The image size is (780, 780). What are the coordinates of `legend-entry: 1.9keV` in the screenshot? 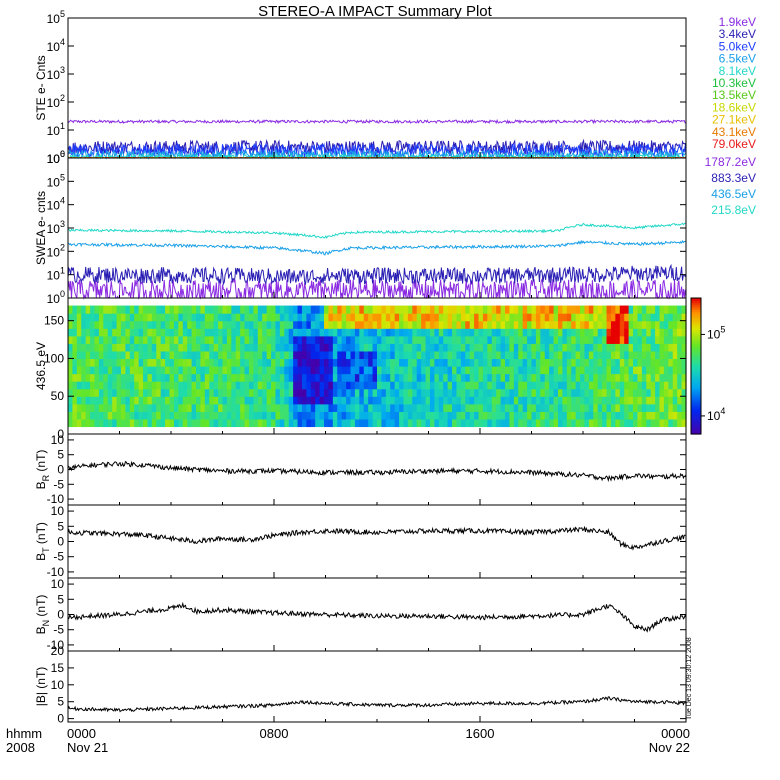 It's located at (737, 22).